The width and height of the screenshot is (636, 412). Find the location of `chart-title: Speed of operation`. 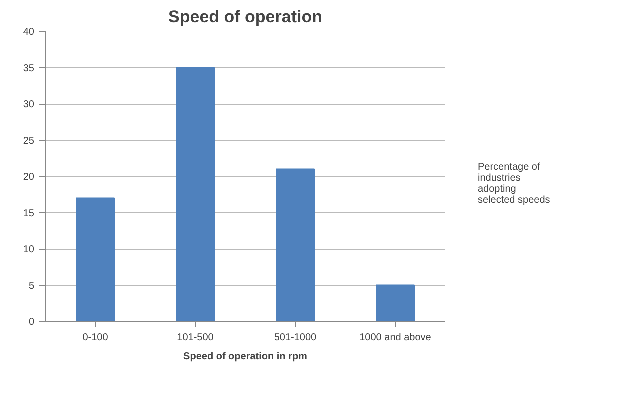

chart-title: Speed of operation is located at coordinates (245, 17).